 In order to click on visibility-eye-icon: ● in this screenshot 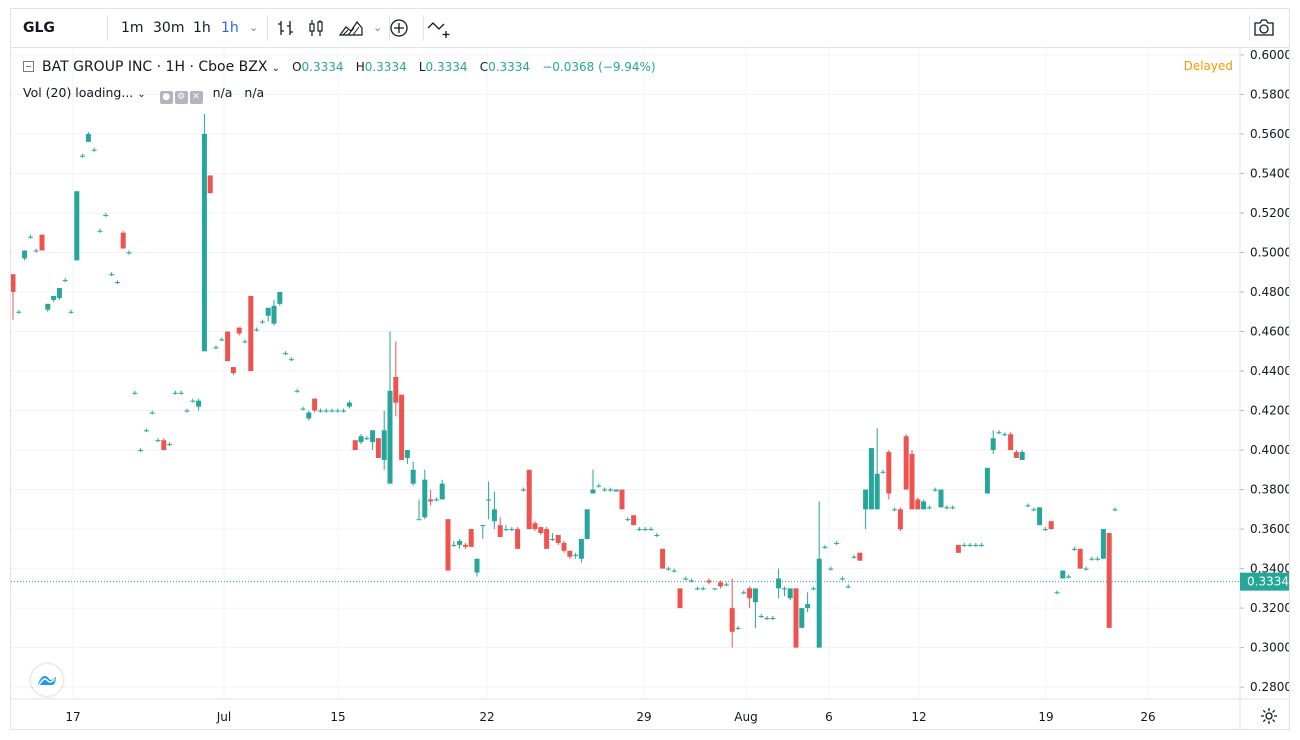, I will do `click(166, 97)`.